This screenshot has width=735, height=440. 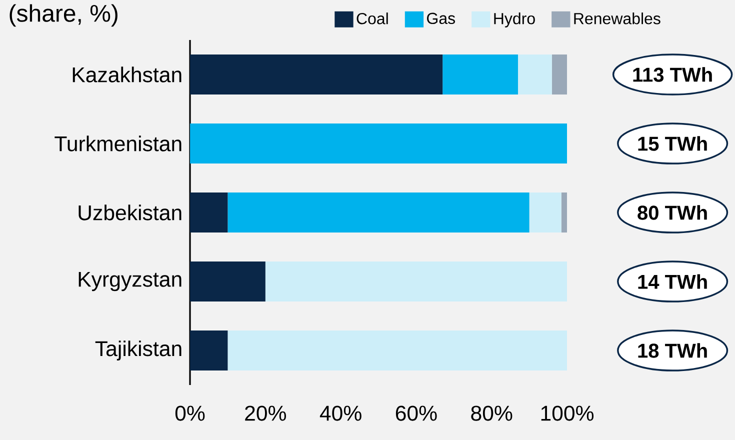 What do you see at coordinates (64, 15) in the screenshot?
I see `chart-title: (share, %)` at bounding box center [64, 15].